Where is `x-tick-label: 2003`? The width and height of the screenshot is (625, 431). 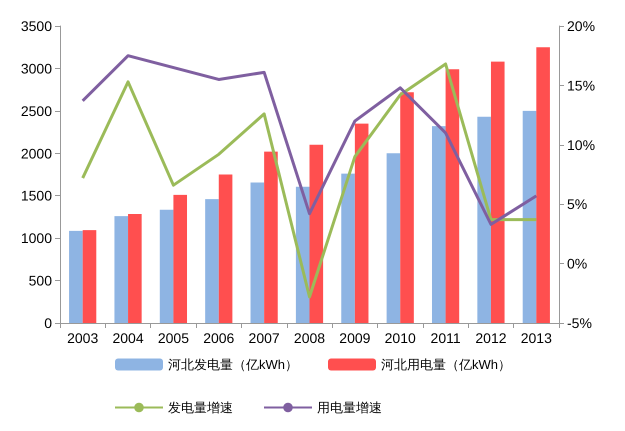 x-tick-label: 2003 is located at coordinates (82, 338).